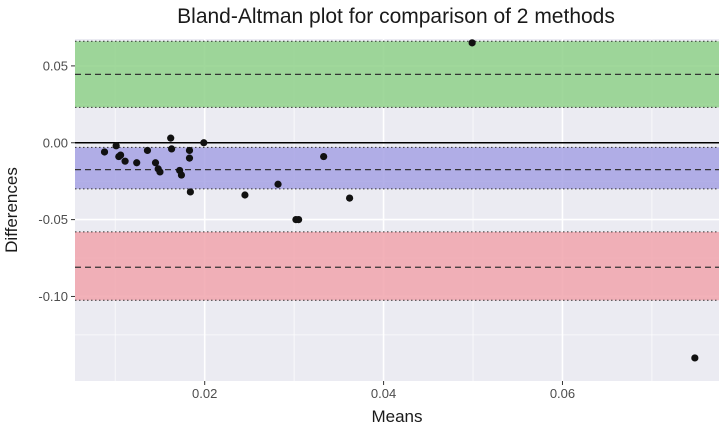 This screenshot has height=430, width=723. I want to click on x-axis-ticks: 0.02 0.04 0.06, so click(383, 391).